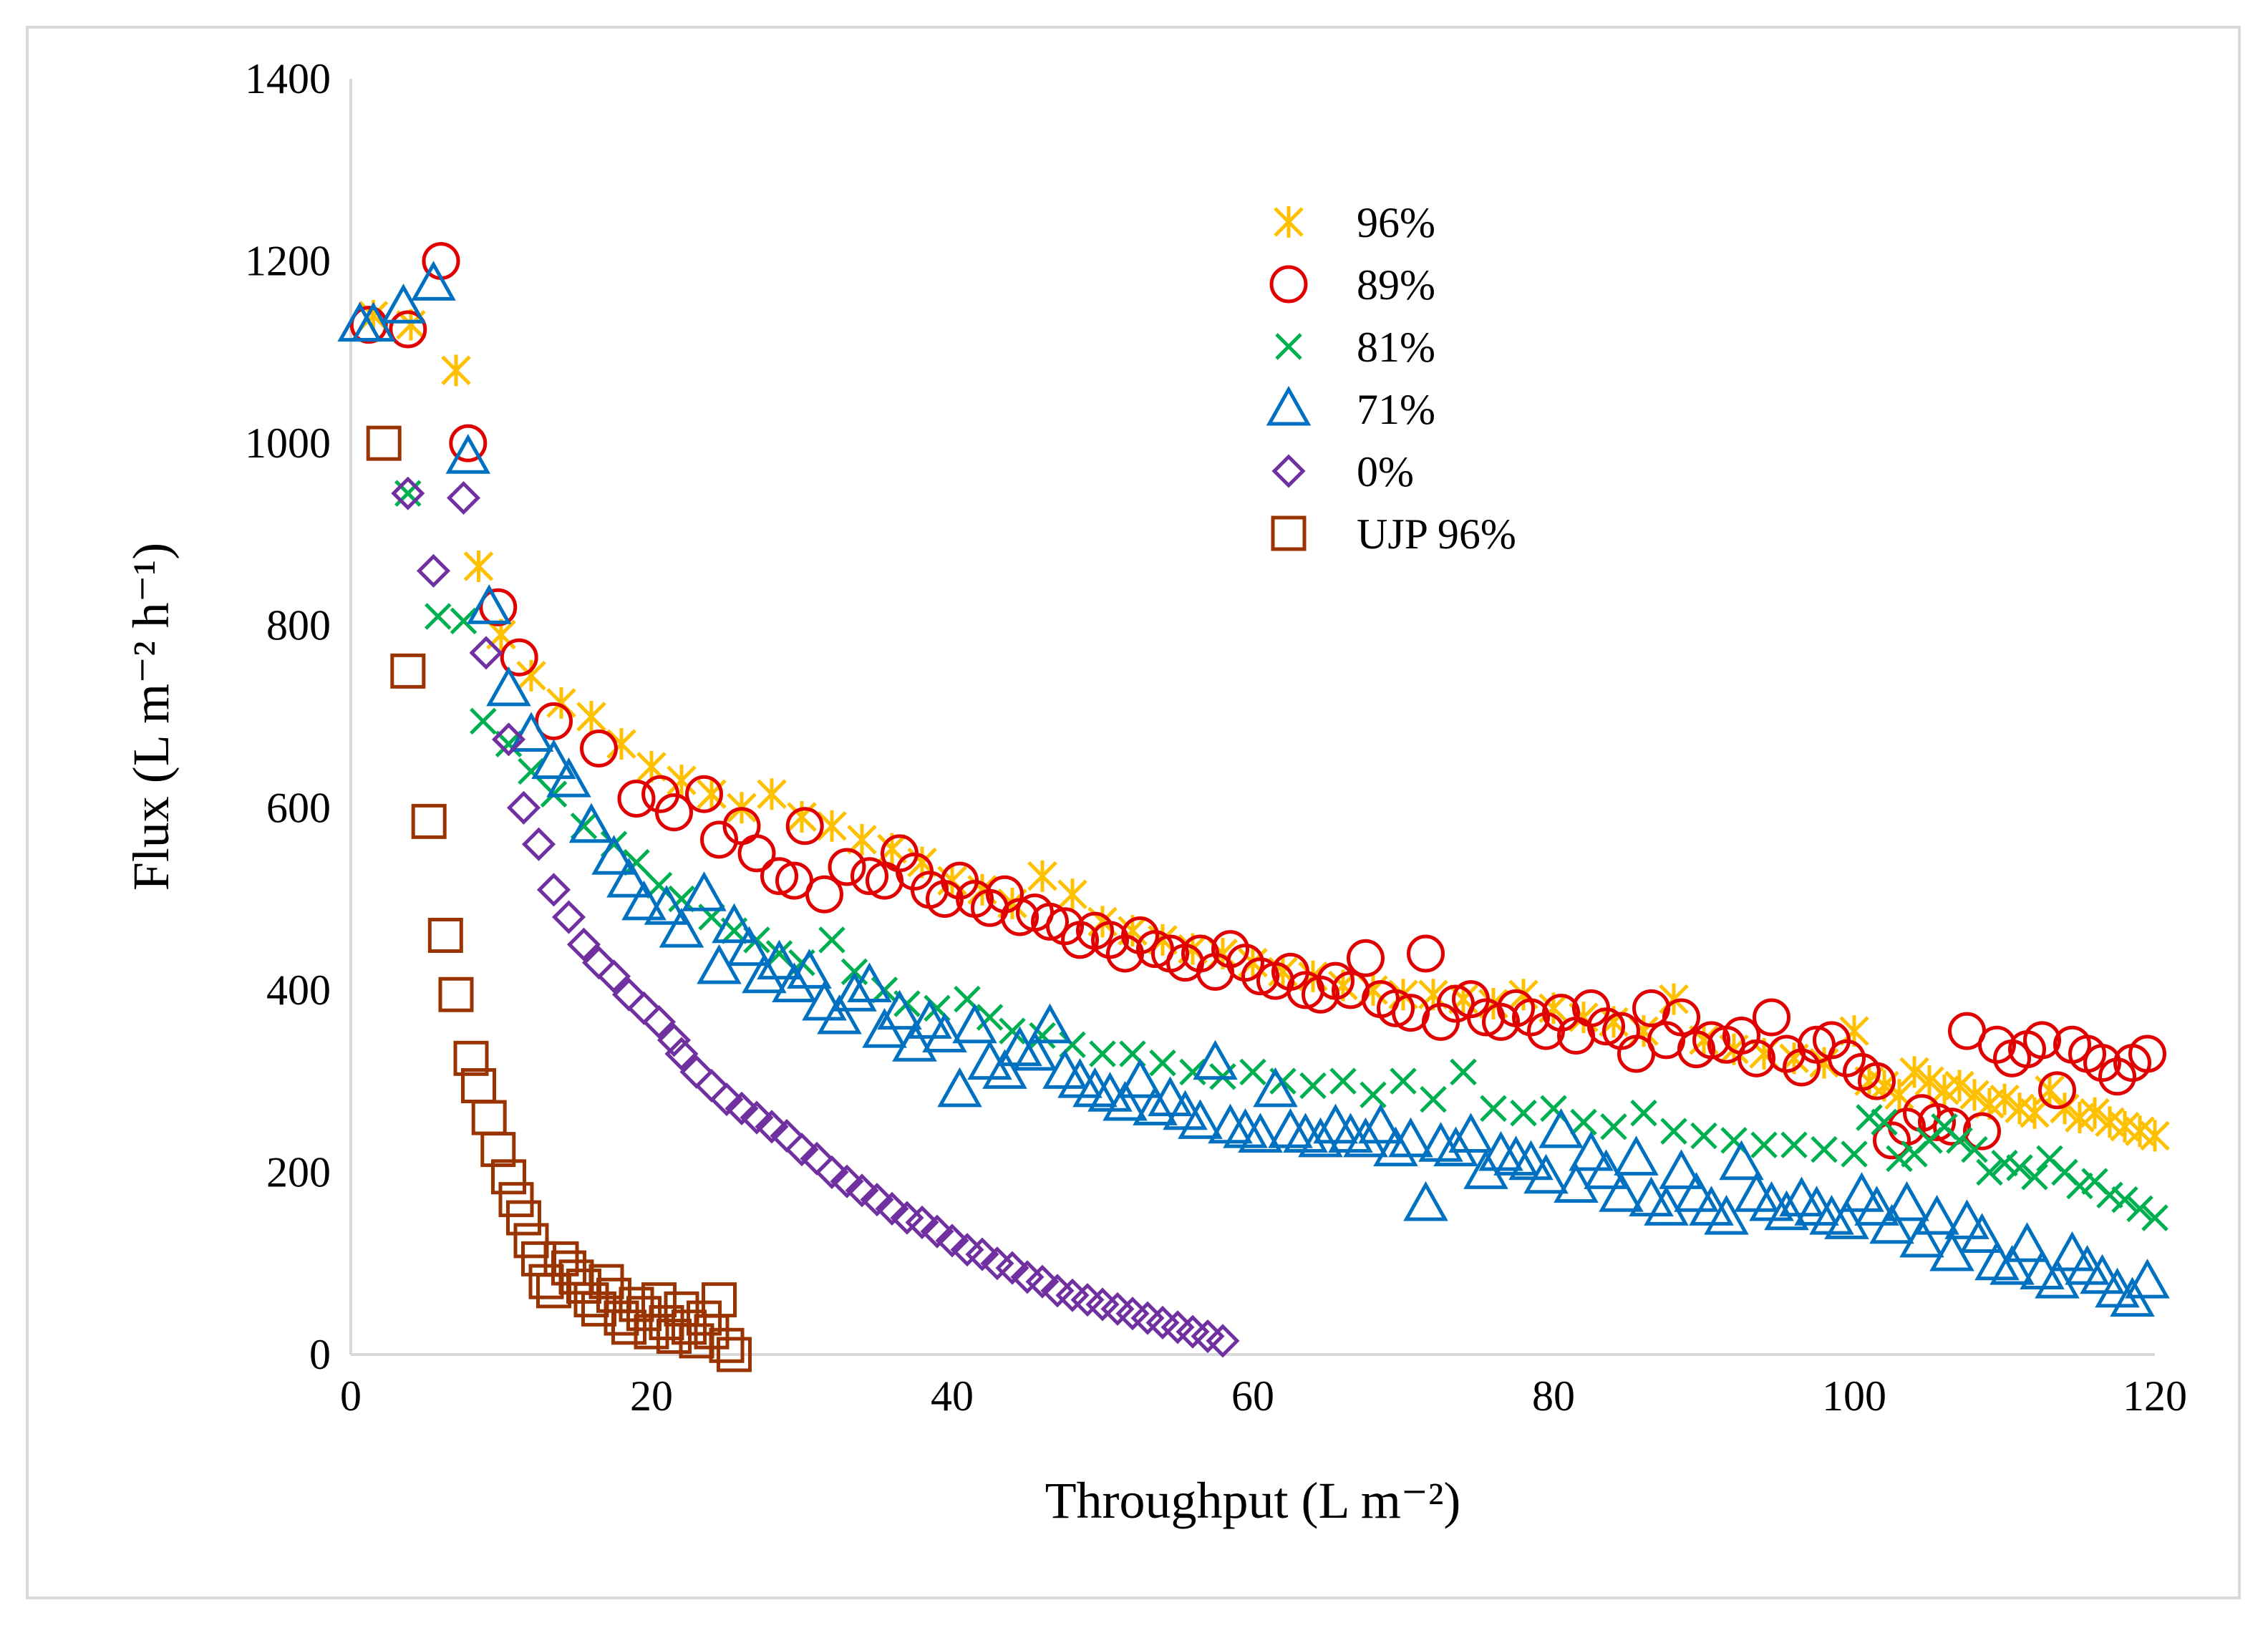 The image size is (2268, 1628). I want to click on legend-label: 71%, so click(1396, 409).